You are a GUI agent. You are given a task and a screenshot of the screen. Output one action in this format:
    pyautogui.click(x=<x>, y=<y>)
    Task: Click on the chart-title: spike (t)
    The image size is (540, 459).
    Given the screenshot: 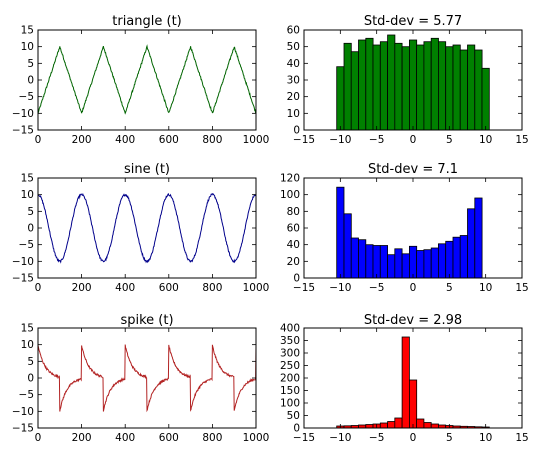 What is the action you would take?
    pyautogui.click(x=146, y=320)
    